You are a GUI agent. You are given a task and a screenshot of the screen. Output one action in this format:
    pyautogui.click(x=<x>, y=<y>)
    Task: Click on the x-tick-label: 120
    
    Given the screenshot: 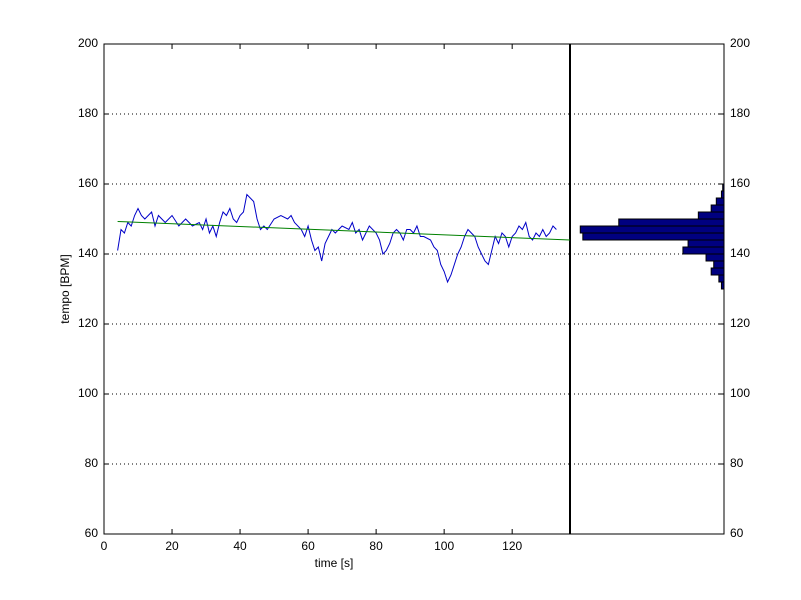 What is the action you would take?
    pyautogui.click(x=512, y=546)
    